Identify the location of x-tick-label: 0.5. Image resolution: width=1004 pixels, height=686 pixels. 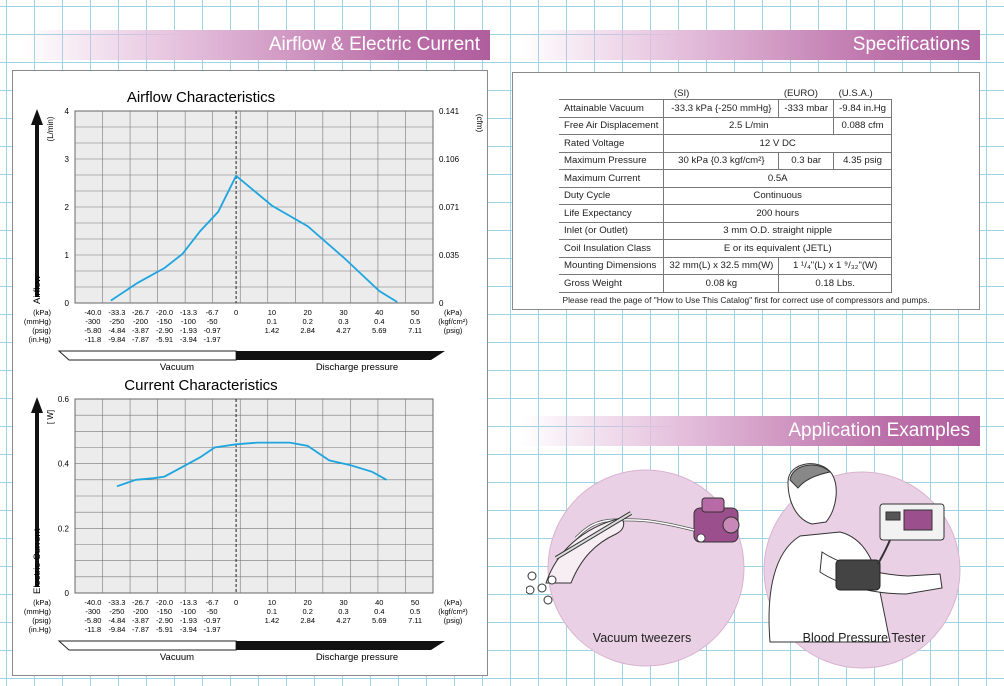
(415, 321).